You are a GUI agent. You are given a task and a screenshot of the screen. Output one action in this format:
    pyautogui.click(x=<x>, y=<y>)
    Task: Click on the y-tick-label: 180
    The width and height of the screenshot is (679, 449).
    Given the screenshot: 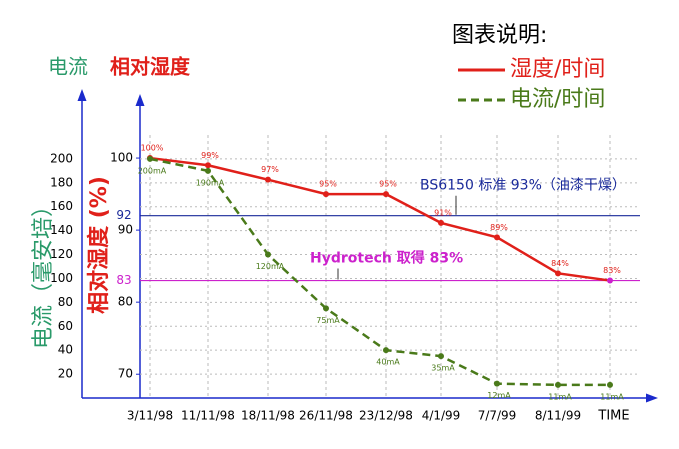 What is the action you would take?
    pyautogui.click(x=61, y=182)
    